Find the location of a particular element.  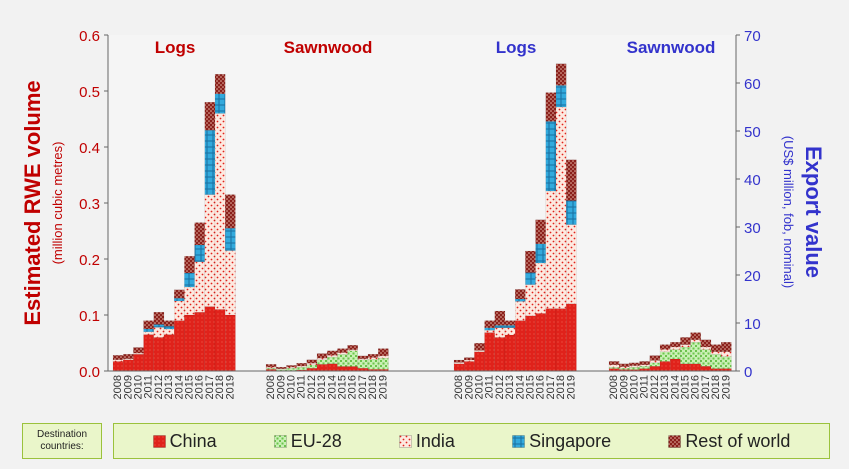

bar-rest-of-world-2009-p2 is located at coordinates (469, 359).